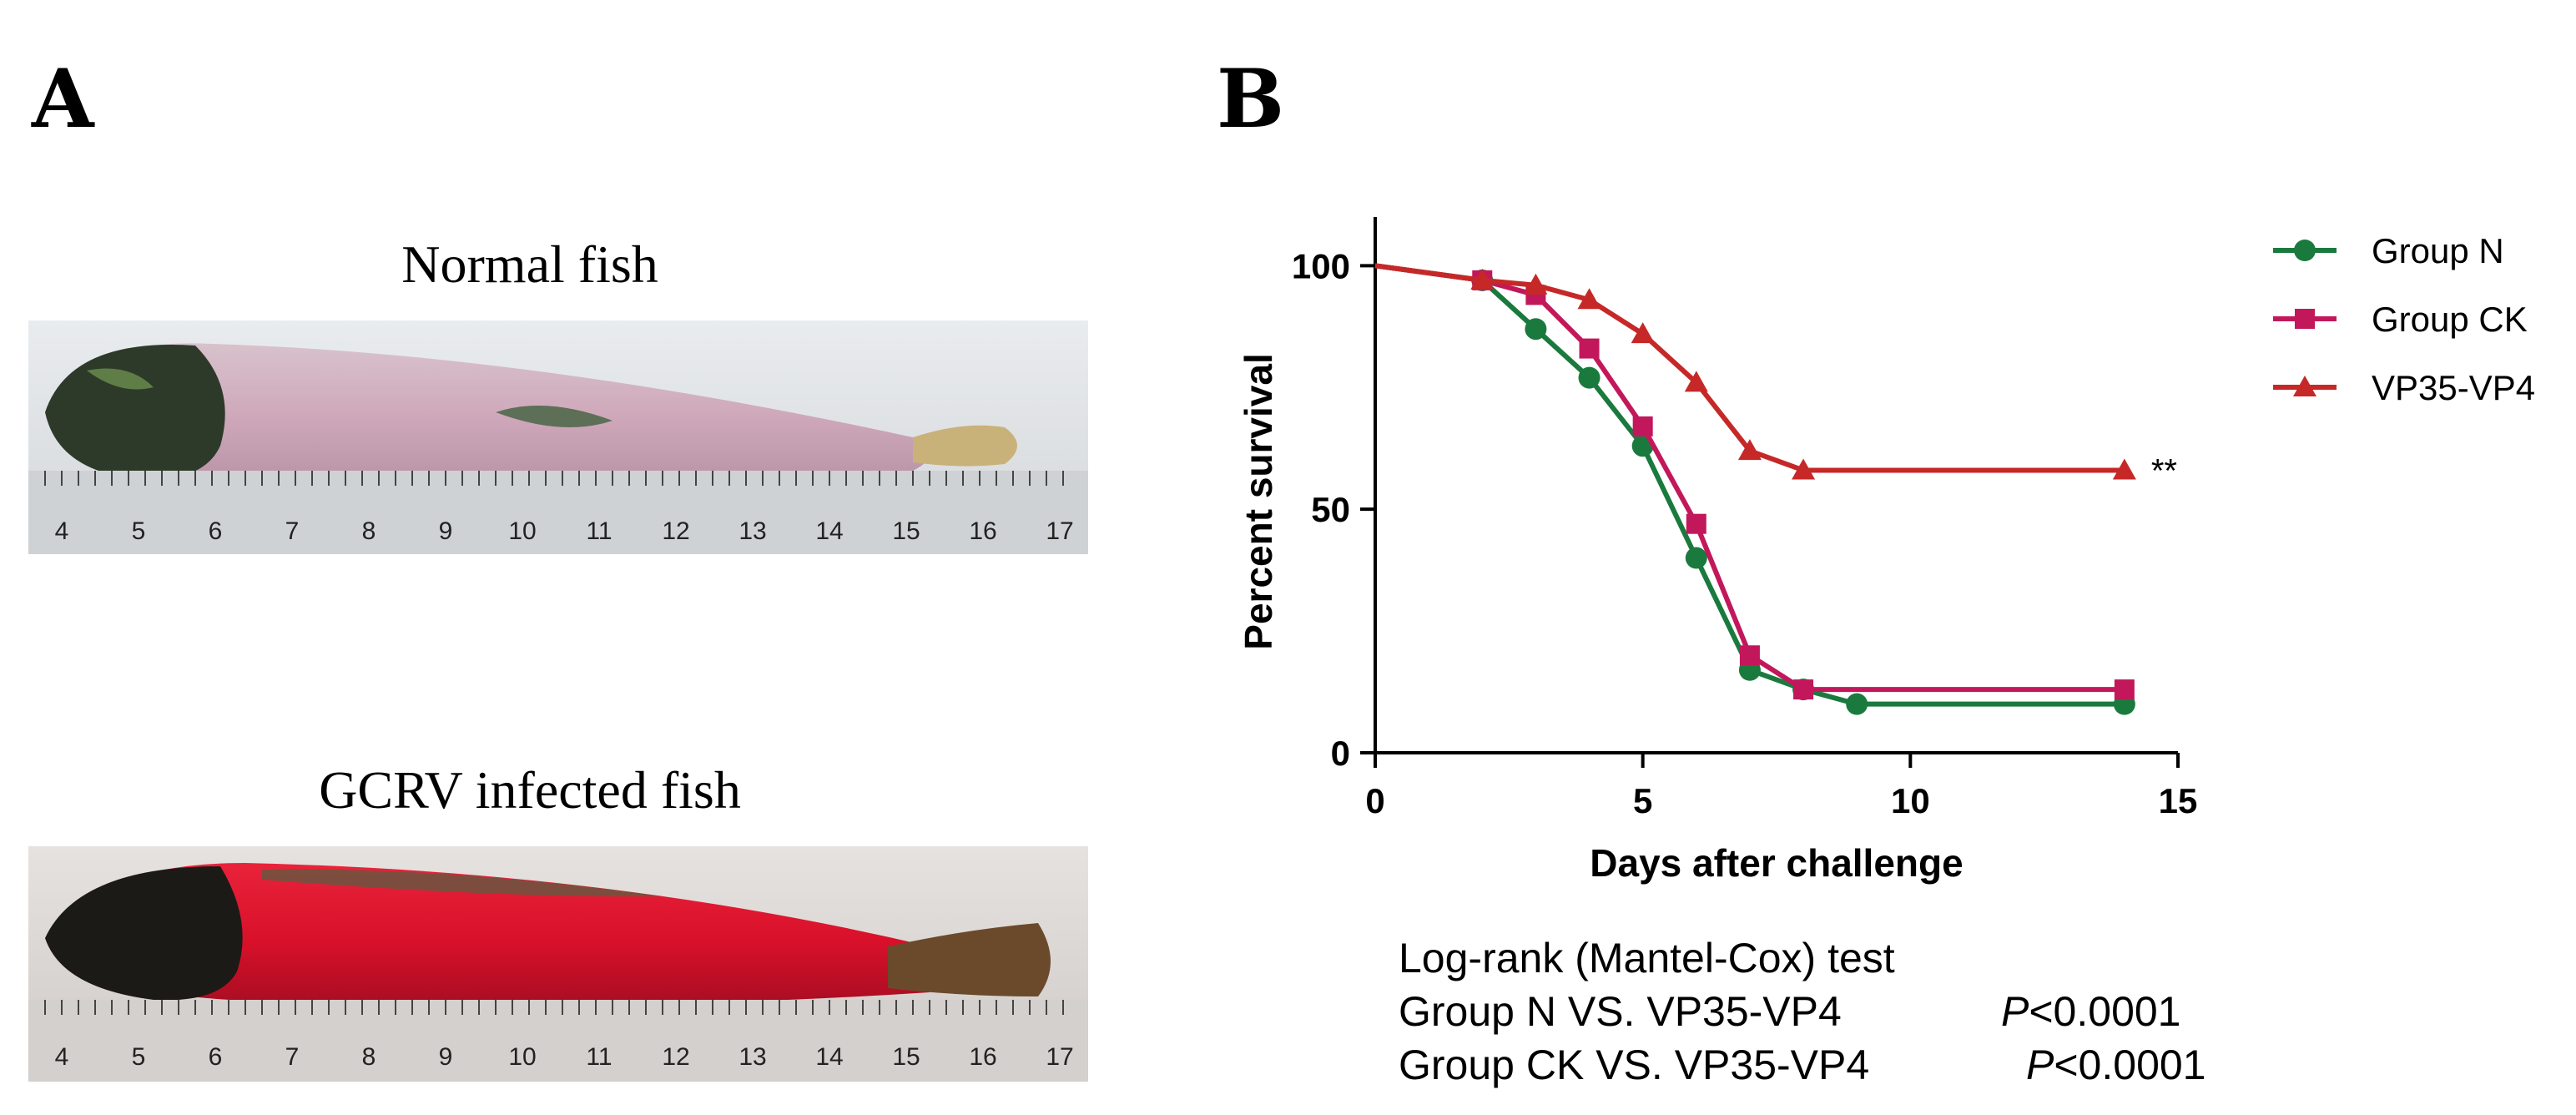 This screenshot has width=2576, height=1115. I want to click on legend-label: Group N, so click(2438, 250).